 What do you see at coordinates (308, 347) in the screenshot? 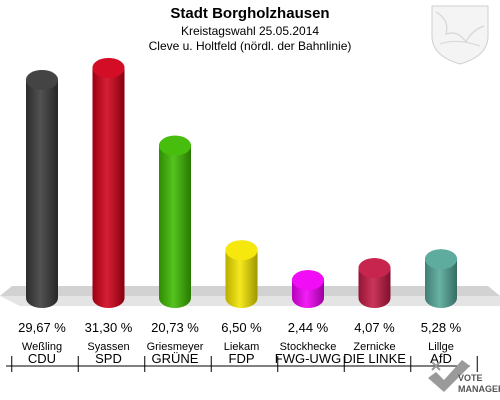
I see `candidate-label-fwg-uwg: Stockhecke` at bounding box center [308, 347].